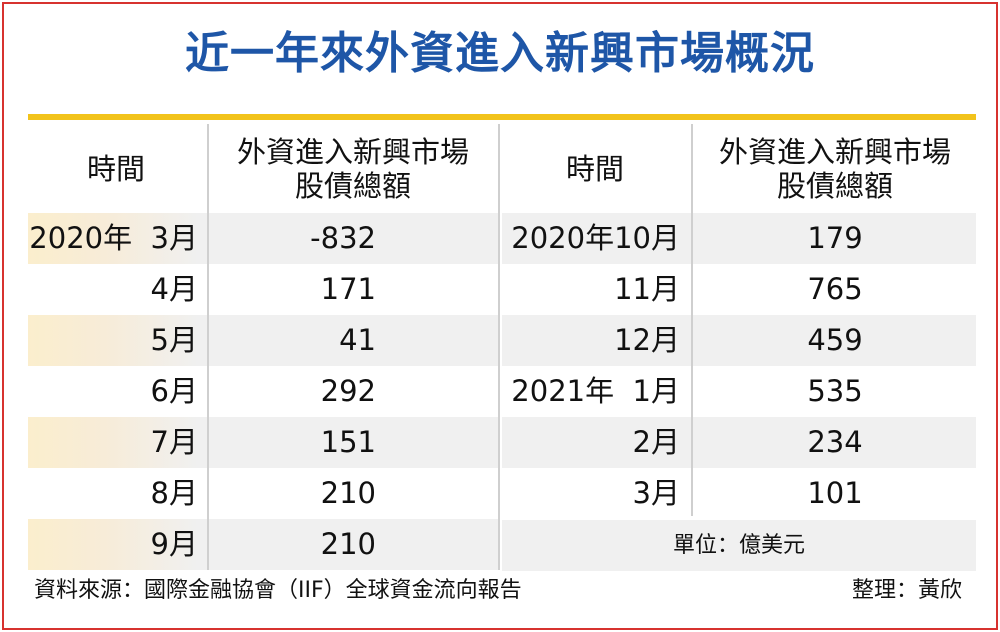  What do you see at coordinates (739, 545) in the screenshot?
I see `unit-note: 單位：億美元` at bounding box center [739, 545].